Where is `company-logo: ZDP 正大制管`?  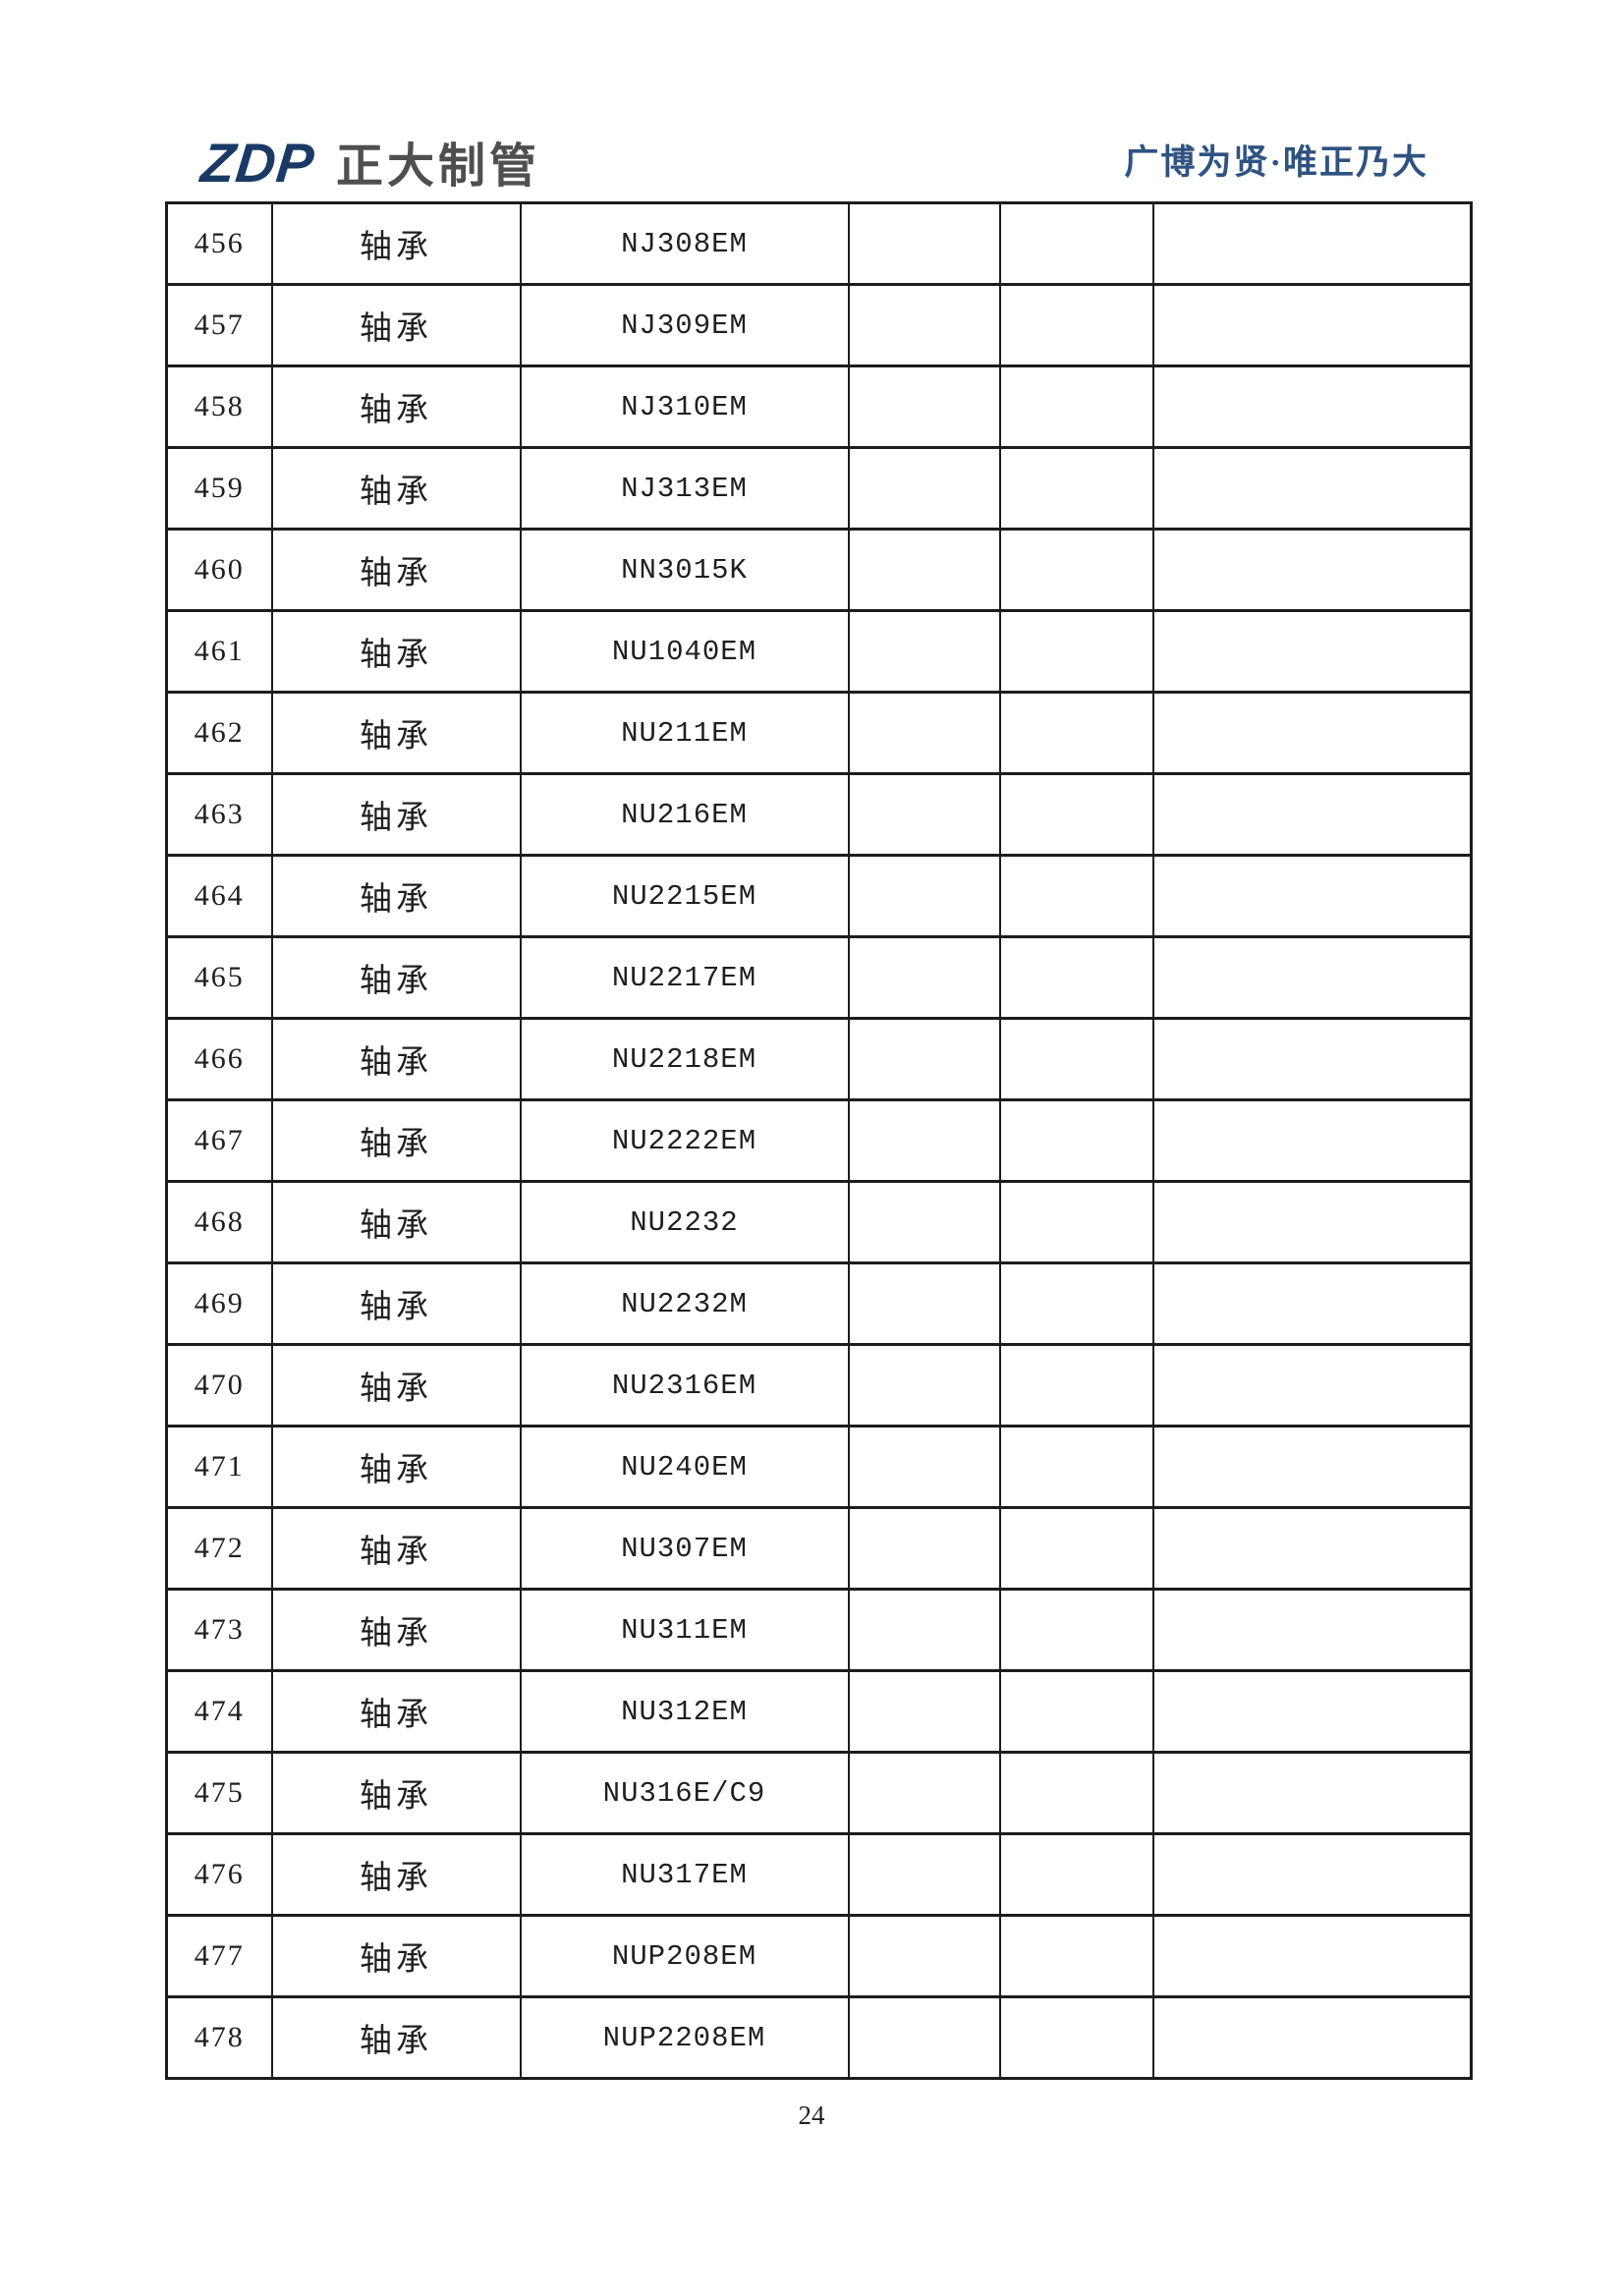 company-logo: ZDP 正大制管 is located at coordinates (369, 163).